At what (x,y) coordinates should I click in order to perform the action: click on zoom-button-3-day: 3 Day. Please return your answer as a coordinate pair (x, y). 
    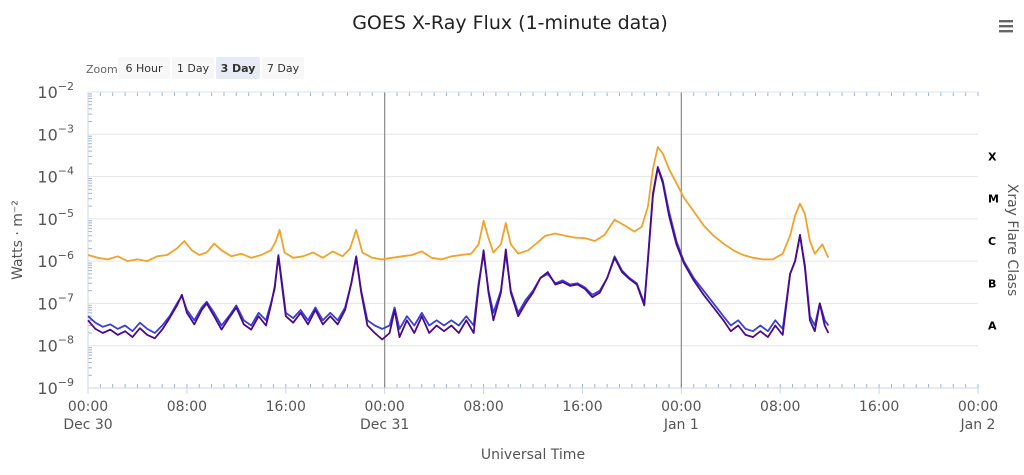
    Looking at the image, I should click on (238, 68).